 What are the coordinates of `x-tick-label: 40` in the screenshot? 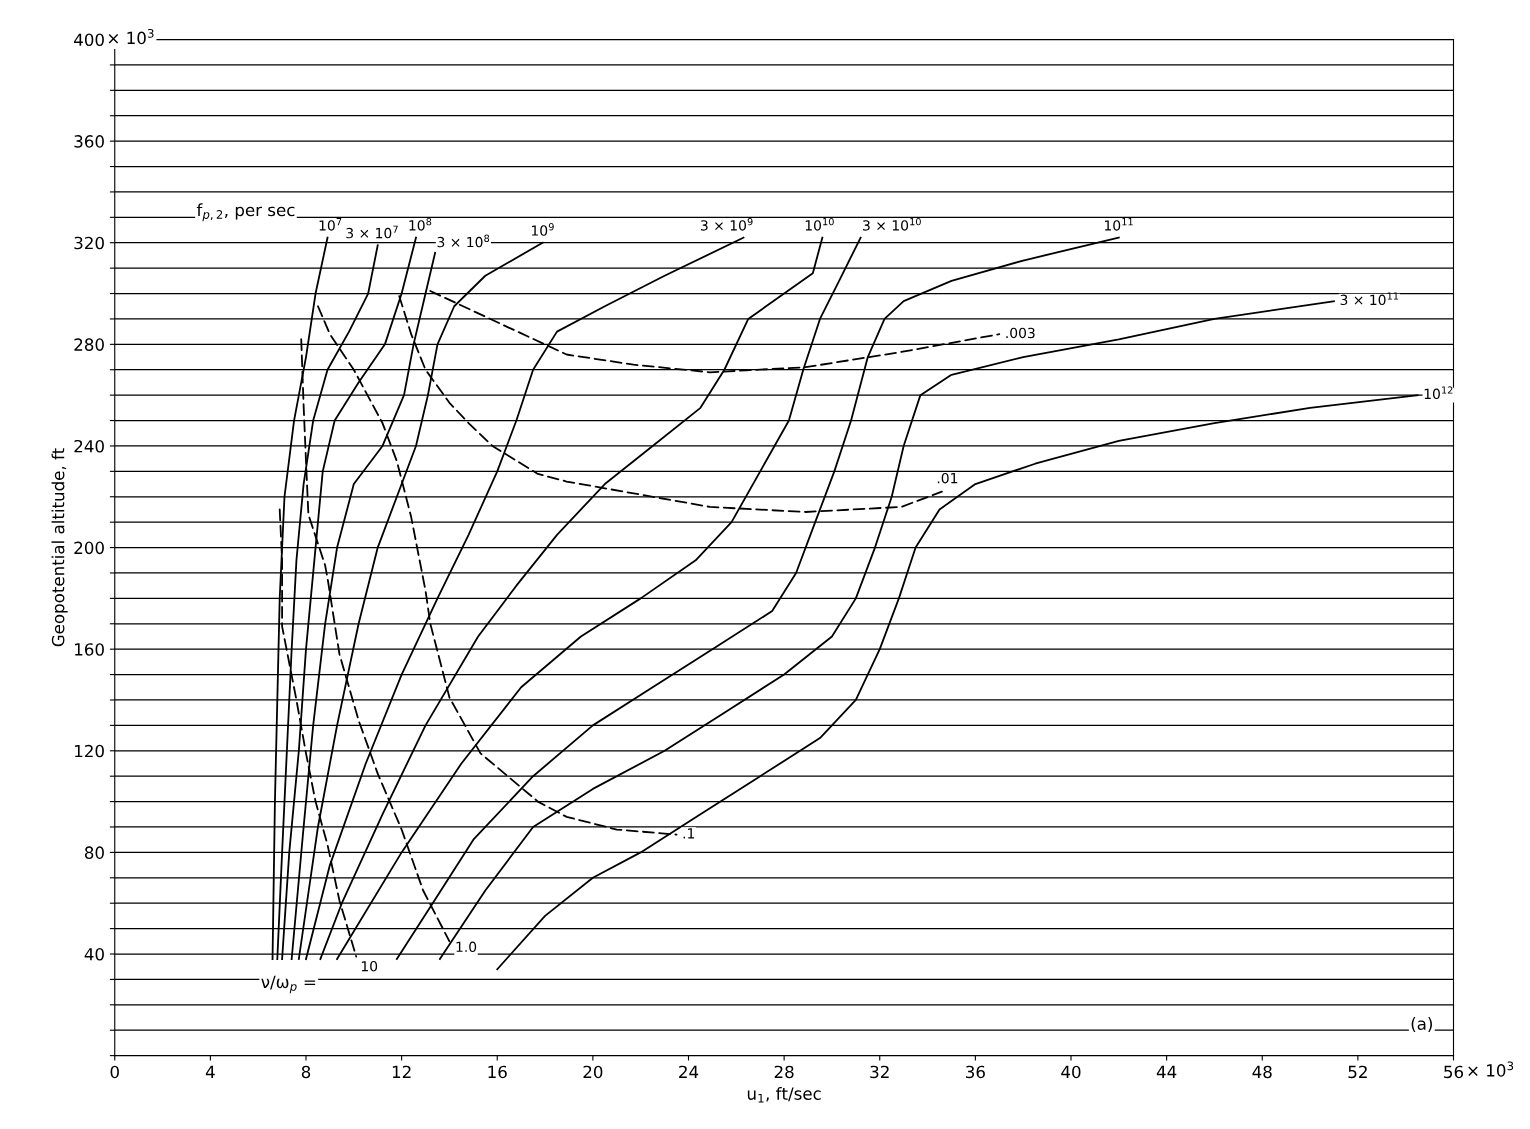 It's located at (1071, 1072).